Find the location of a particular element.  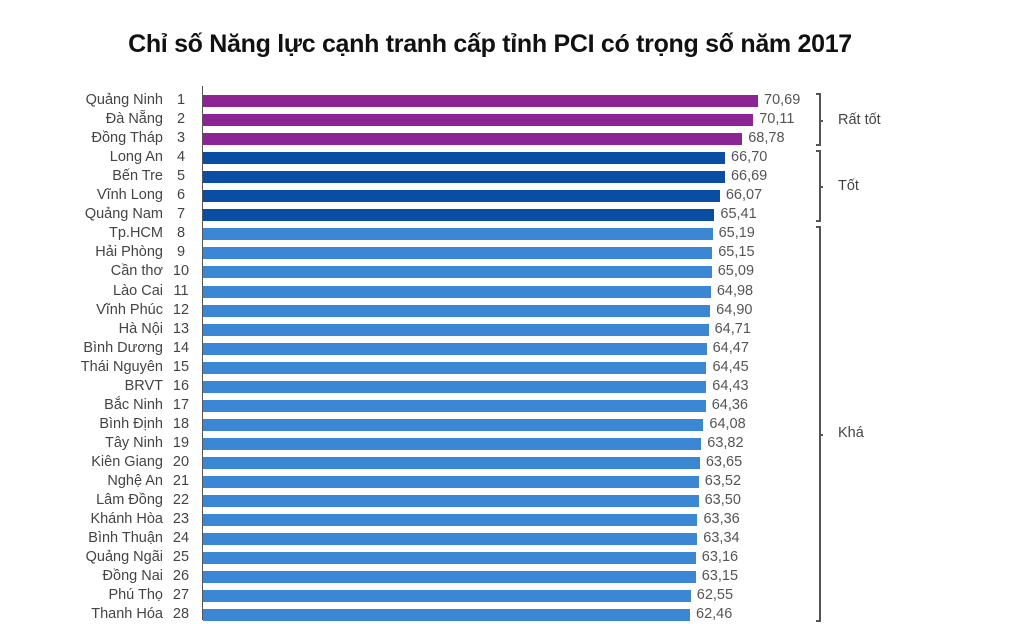

province-label: Đồng Tháp is located at coordinates (127, 138).